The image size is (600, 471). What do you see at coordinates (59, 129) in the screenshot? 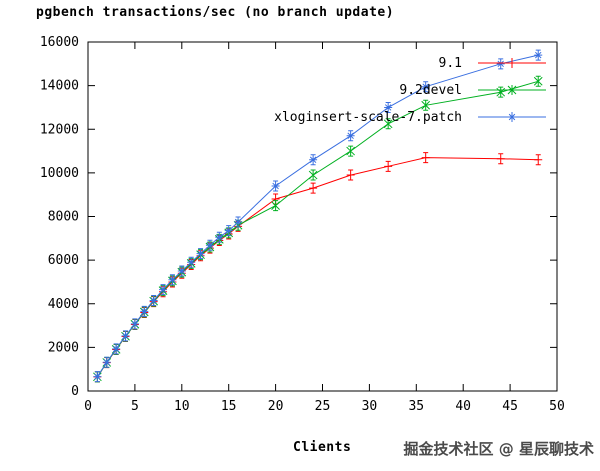
I see `y-tick-label: 12000` at bounding box center [59, 129].